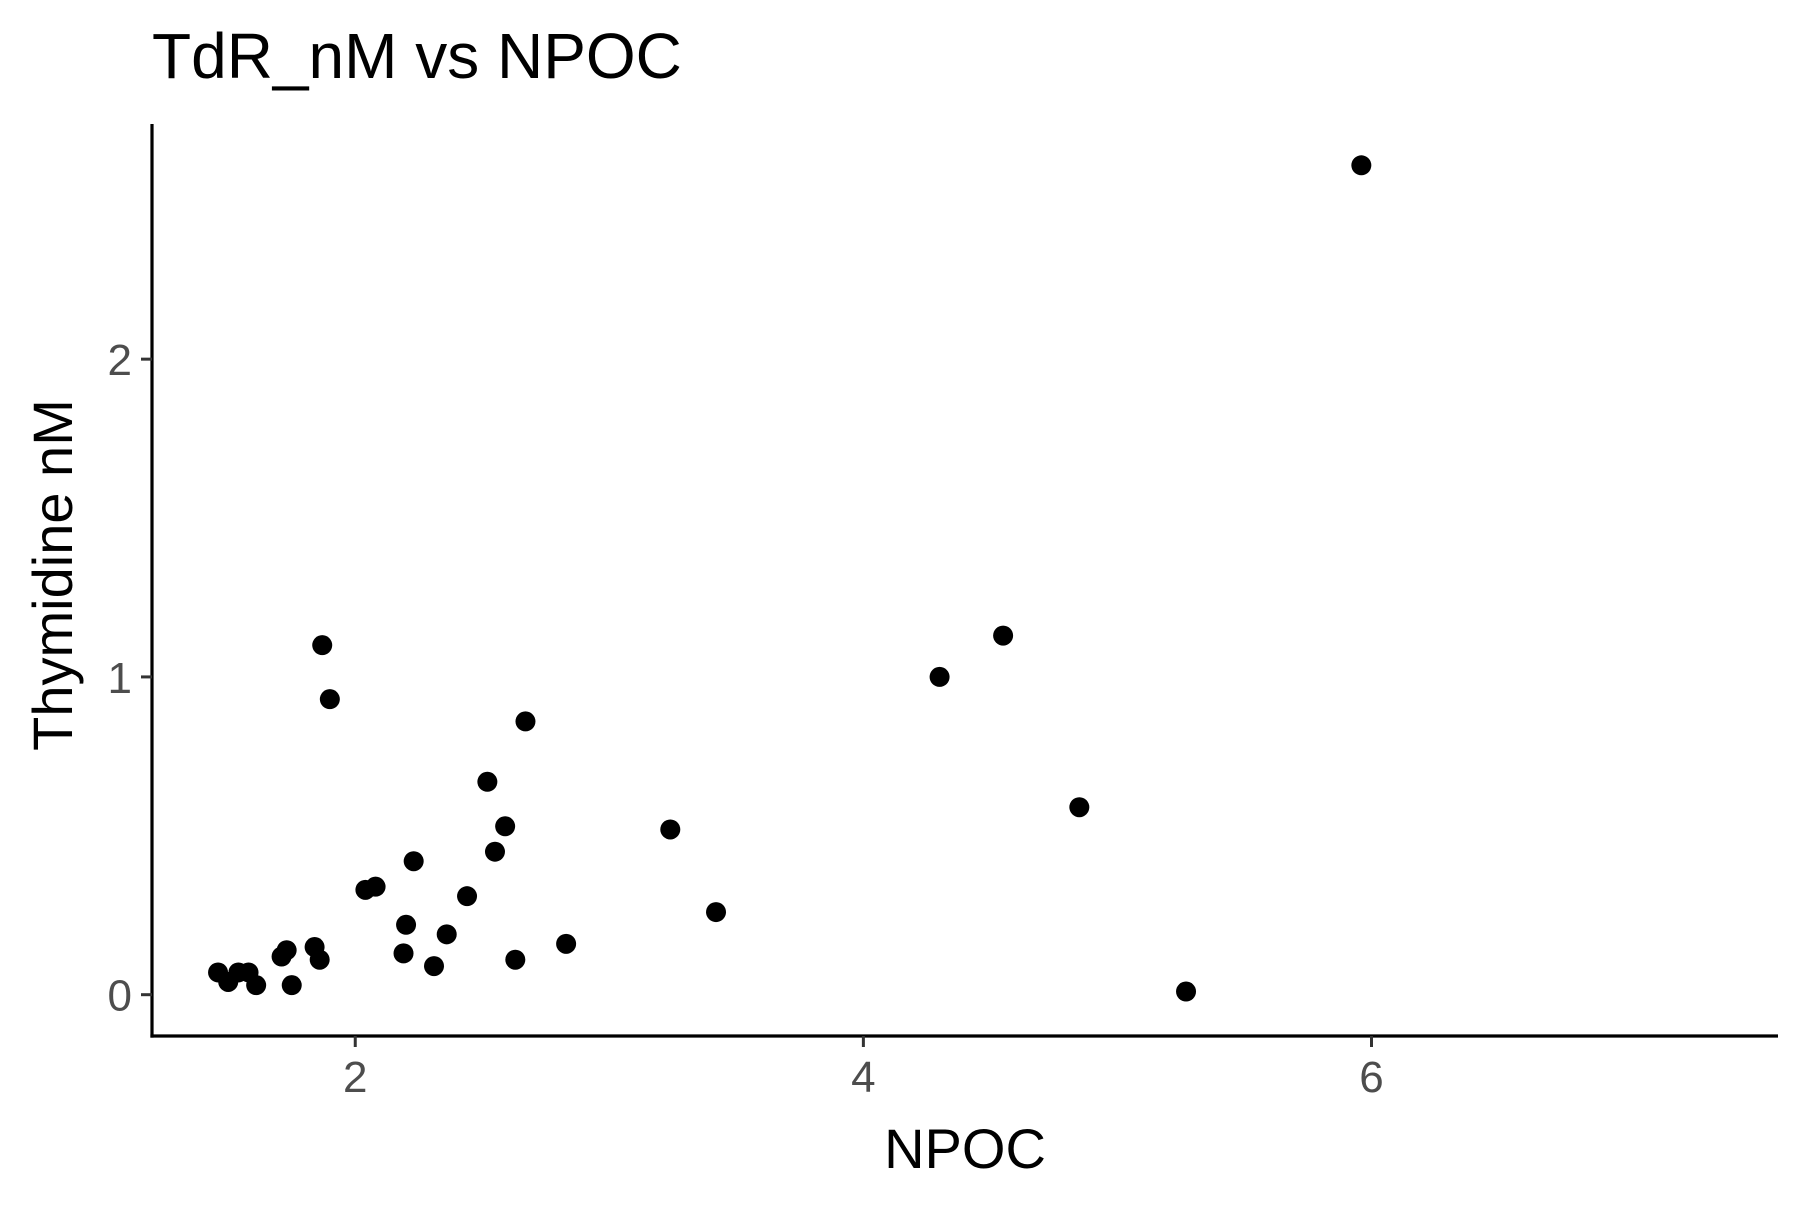 Image resolution: width=1800 pixels, height=1205 pixels. What do you see at coordinates (120, 360) in the screenshot?
I see `y-tick-label: 2` at bounding box center [120, 360].